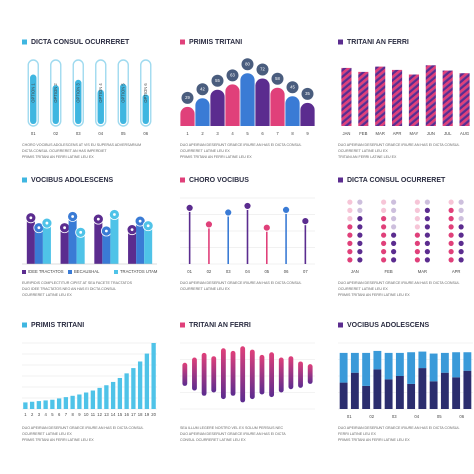  What do you see at coordinates (58, 440) in the screenshot?
I see `caption: PRIMIS TRITANI AN FERRI LATINE LEU EX` at bounding box center [58, 440].